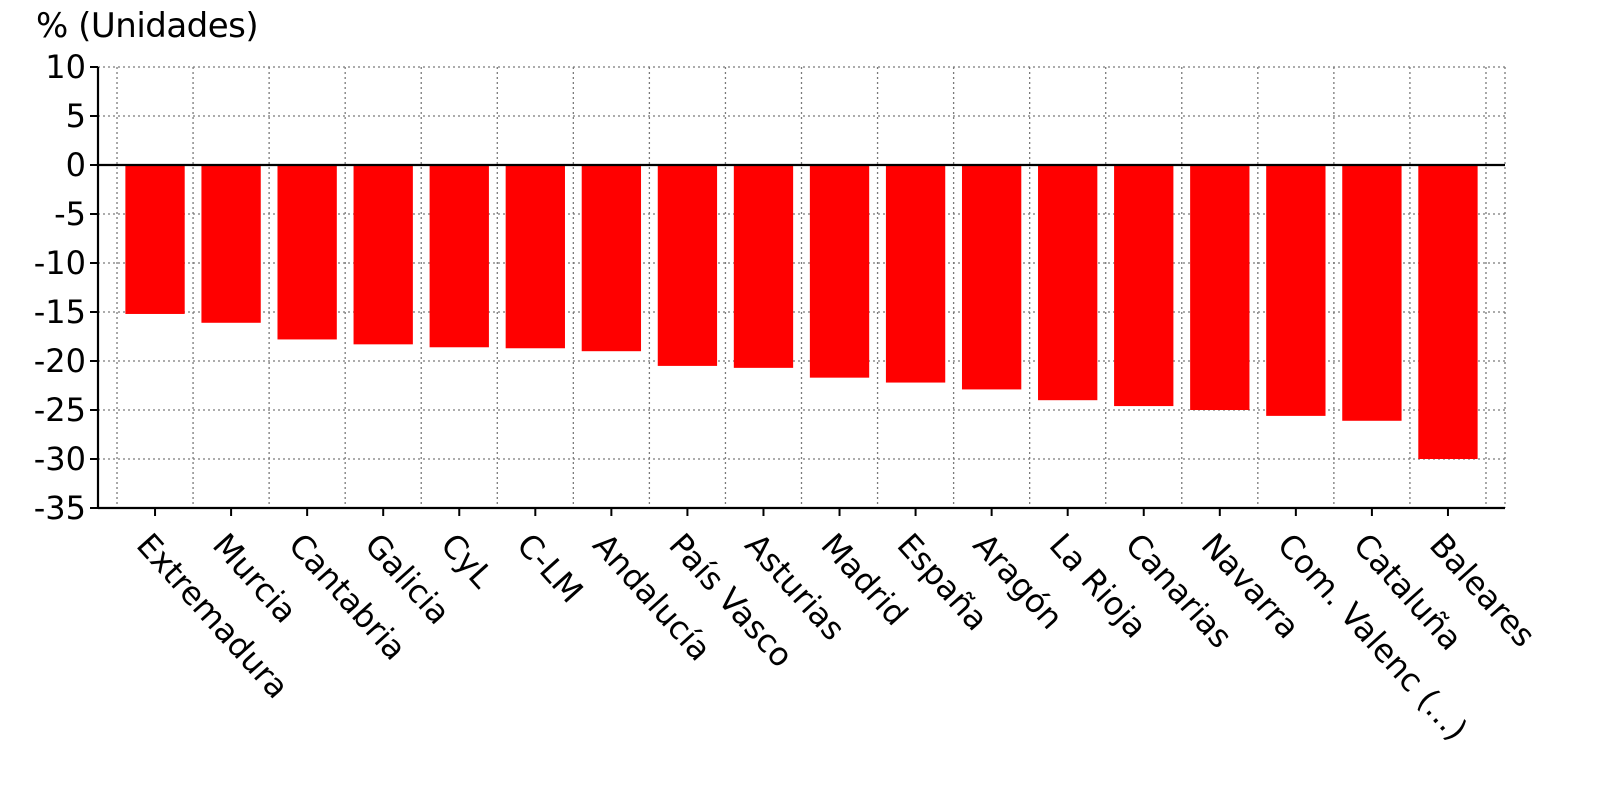 This screenshot has height=788, width=1600. What do you see at coordinates (76, 116) in the screenshot?
I see `y-tick-label: 5` at bounding box center [76, 116].